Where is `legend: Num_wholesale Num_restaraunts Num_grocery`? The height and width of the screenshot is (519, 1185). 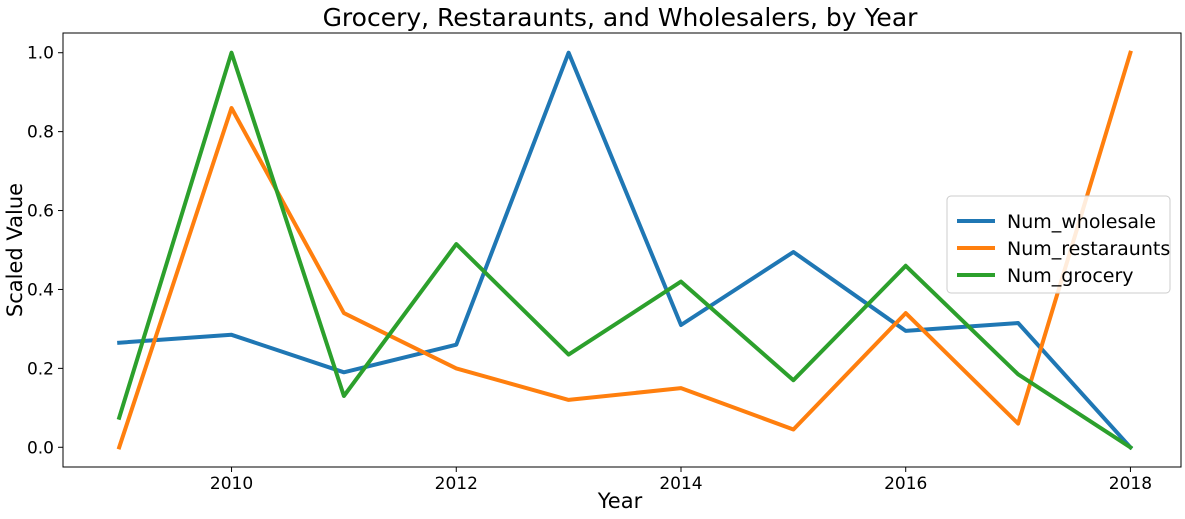
legend: Num_wholesale Num_restaraunts Num_grocery is located at coordinates (1058, 244).